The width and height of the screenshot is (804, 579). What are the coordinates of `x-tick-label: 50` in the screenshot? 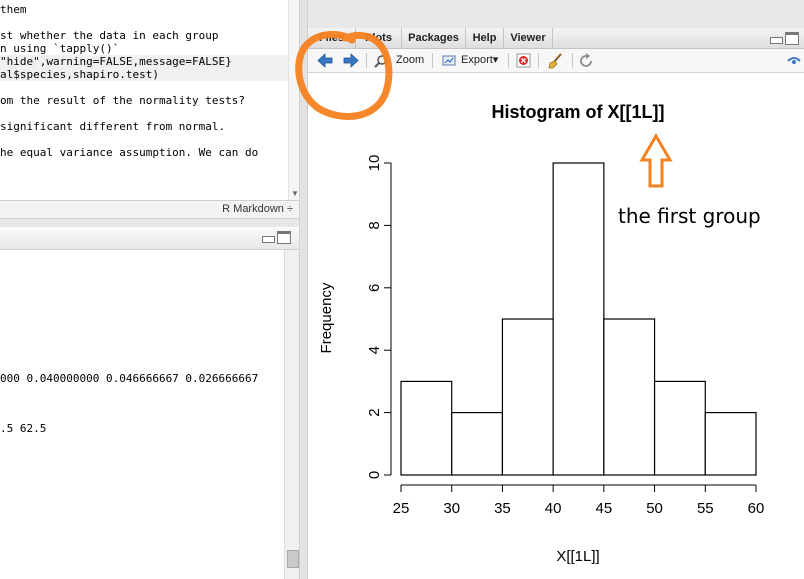 It's located at (654, 508).